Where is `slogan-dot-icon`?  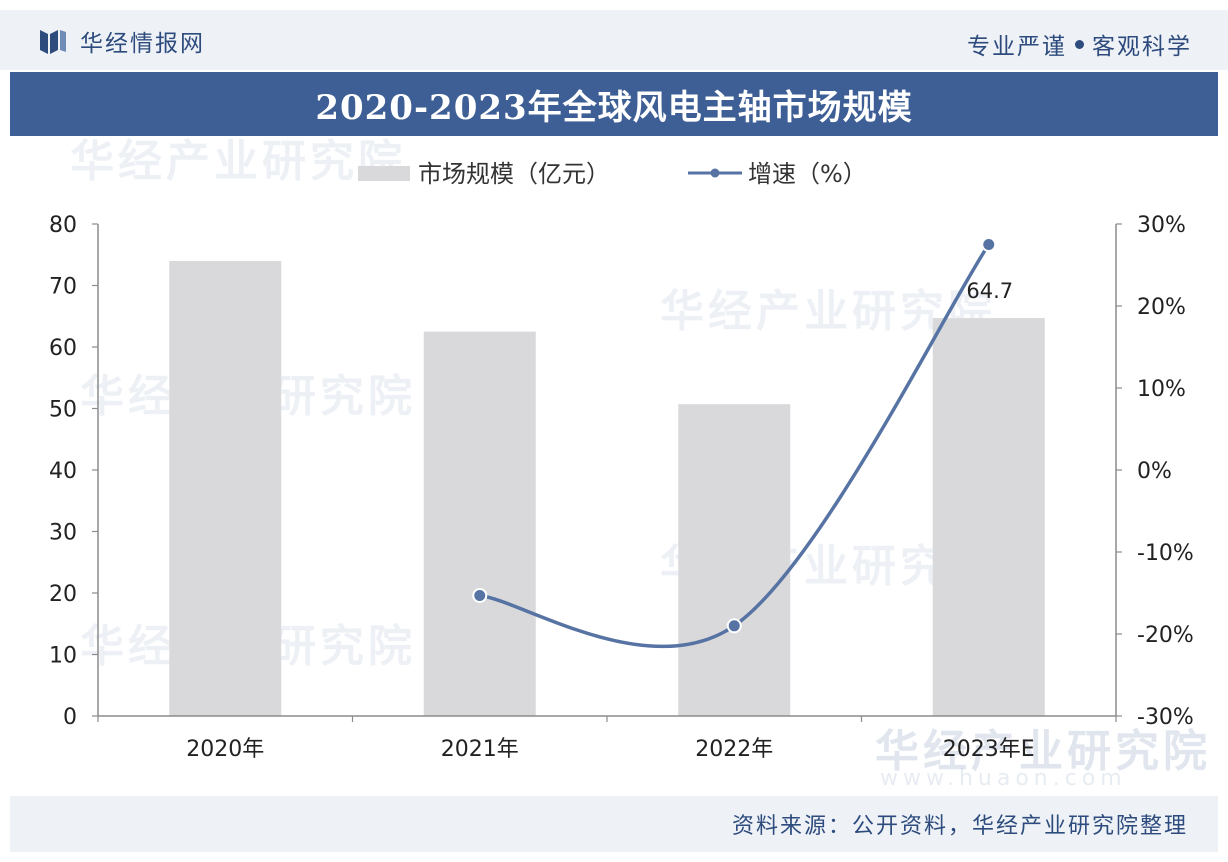
slogan-dot-icon is located at coordinates (1079, 44).